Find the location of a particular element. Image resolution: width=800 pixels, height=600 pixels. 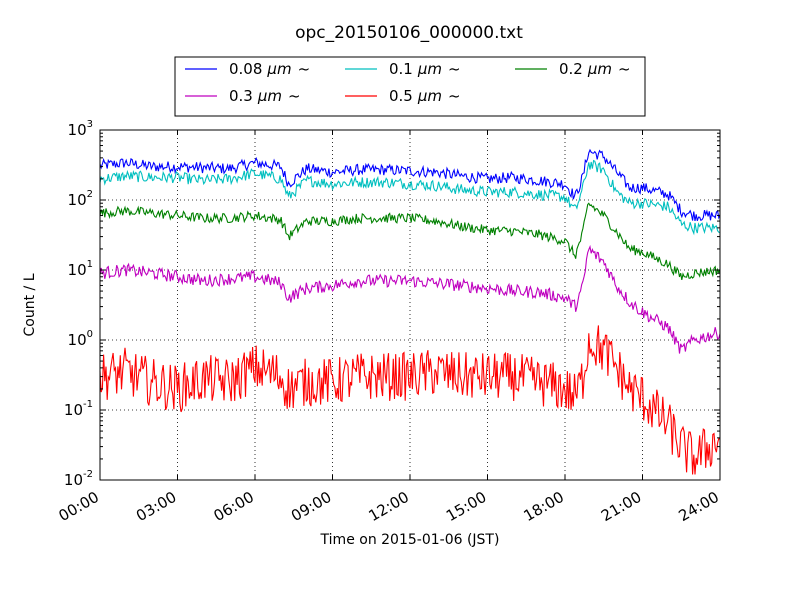

chart-title: opc_20150106_000000.txt is located at coordinates (409, 33).